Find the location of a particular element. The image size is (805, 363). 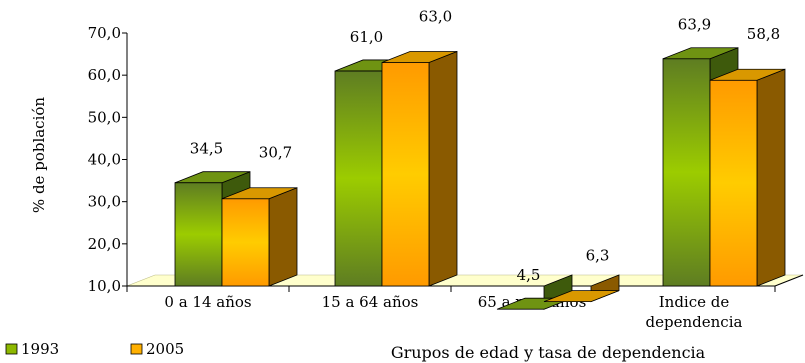

data-label: 61,0 is located at coordinates (366, 37).